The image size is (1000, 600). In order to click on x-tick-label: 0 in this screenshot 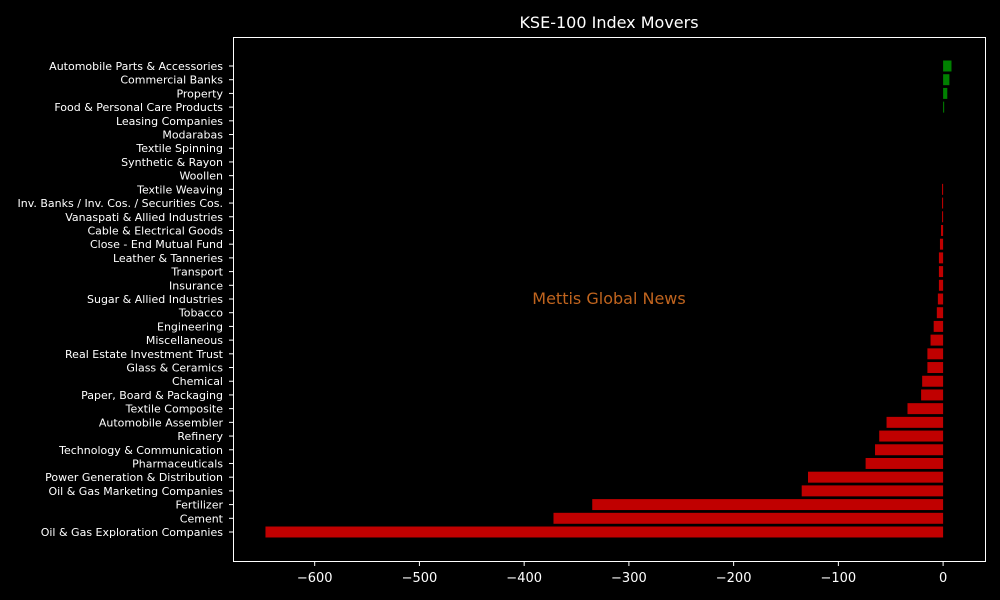, I will do `click(943, 578)`.